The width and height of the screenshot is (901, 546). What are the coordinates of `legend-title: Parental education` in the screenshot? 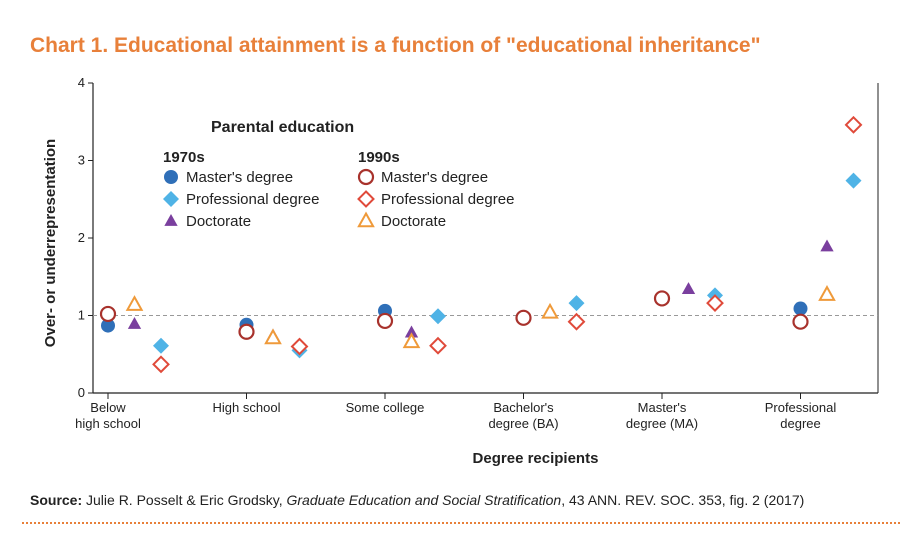 It's located at (282, 127).